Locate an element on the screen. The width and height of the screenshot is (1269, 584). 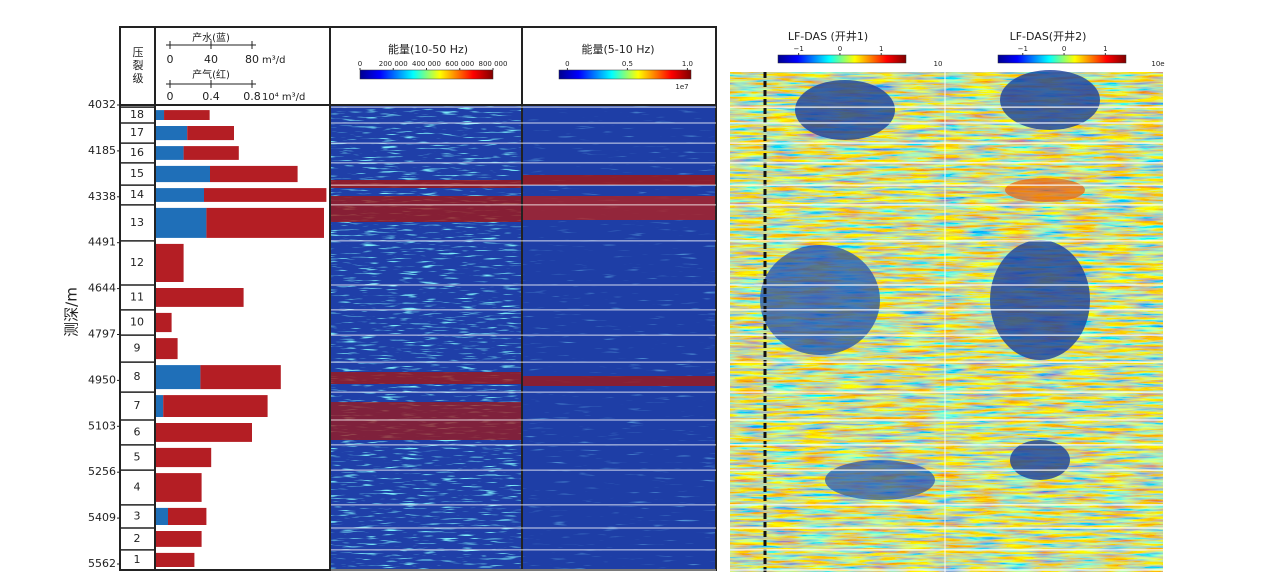
stage-label: 1 is located at coordinates (137, 559).